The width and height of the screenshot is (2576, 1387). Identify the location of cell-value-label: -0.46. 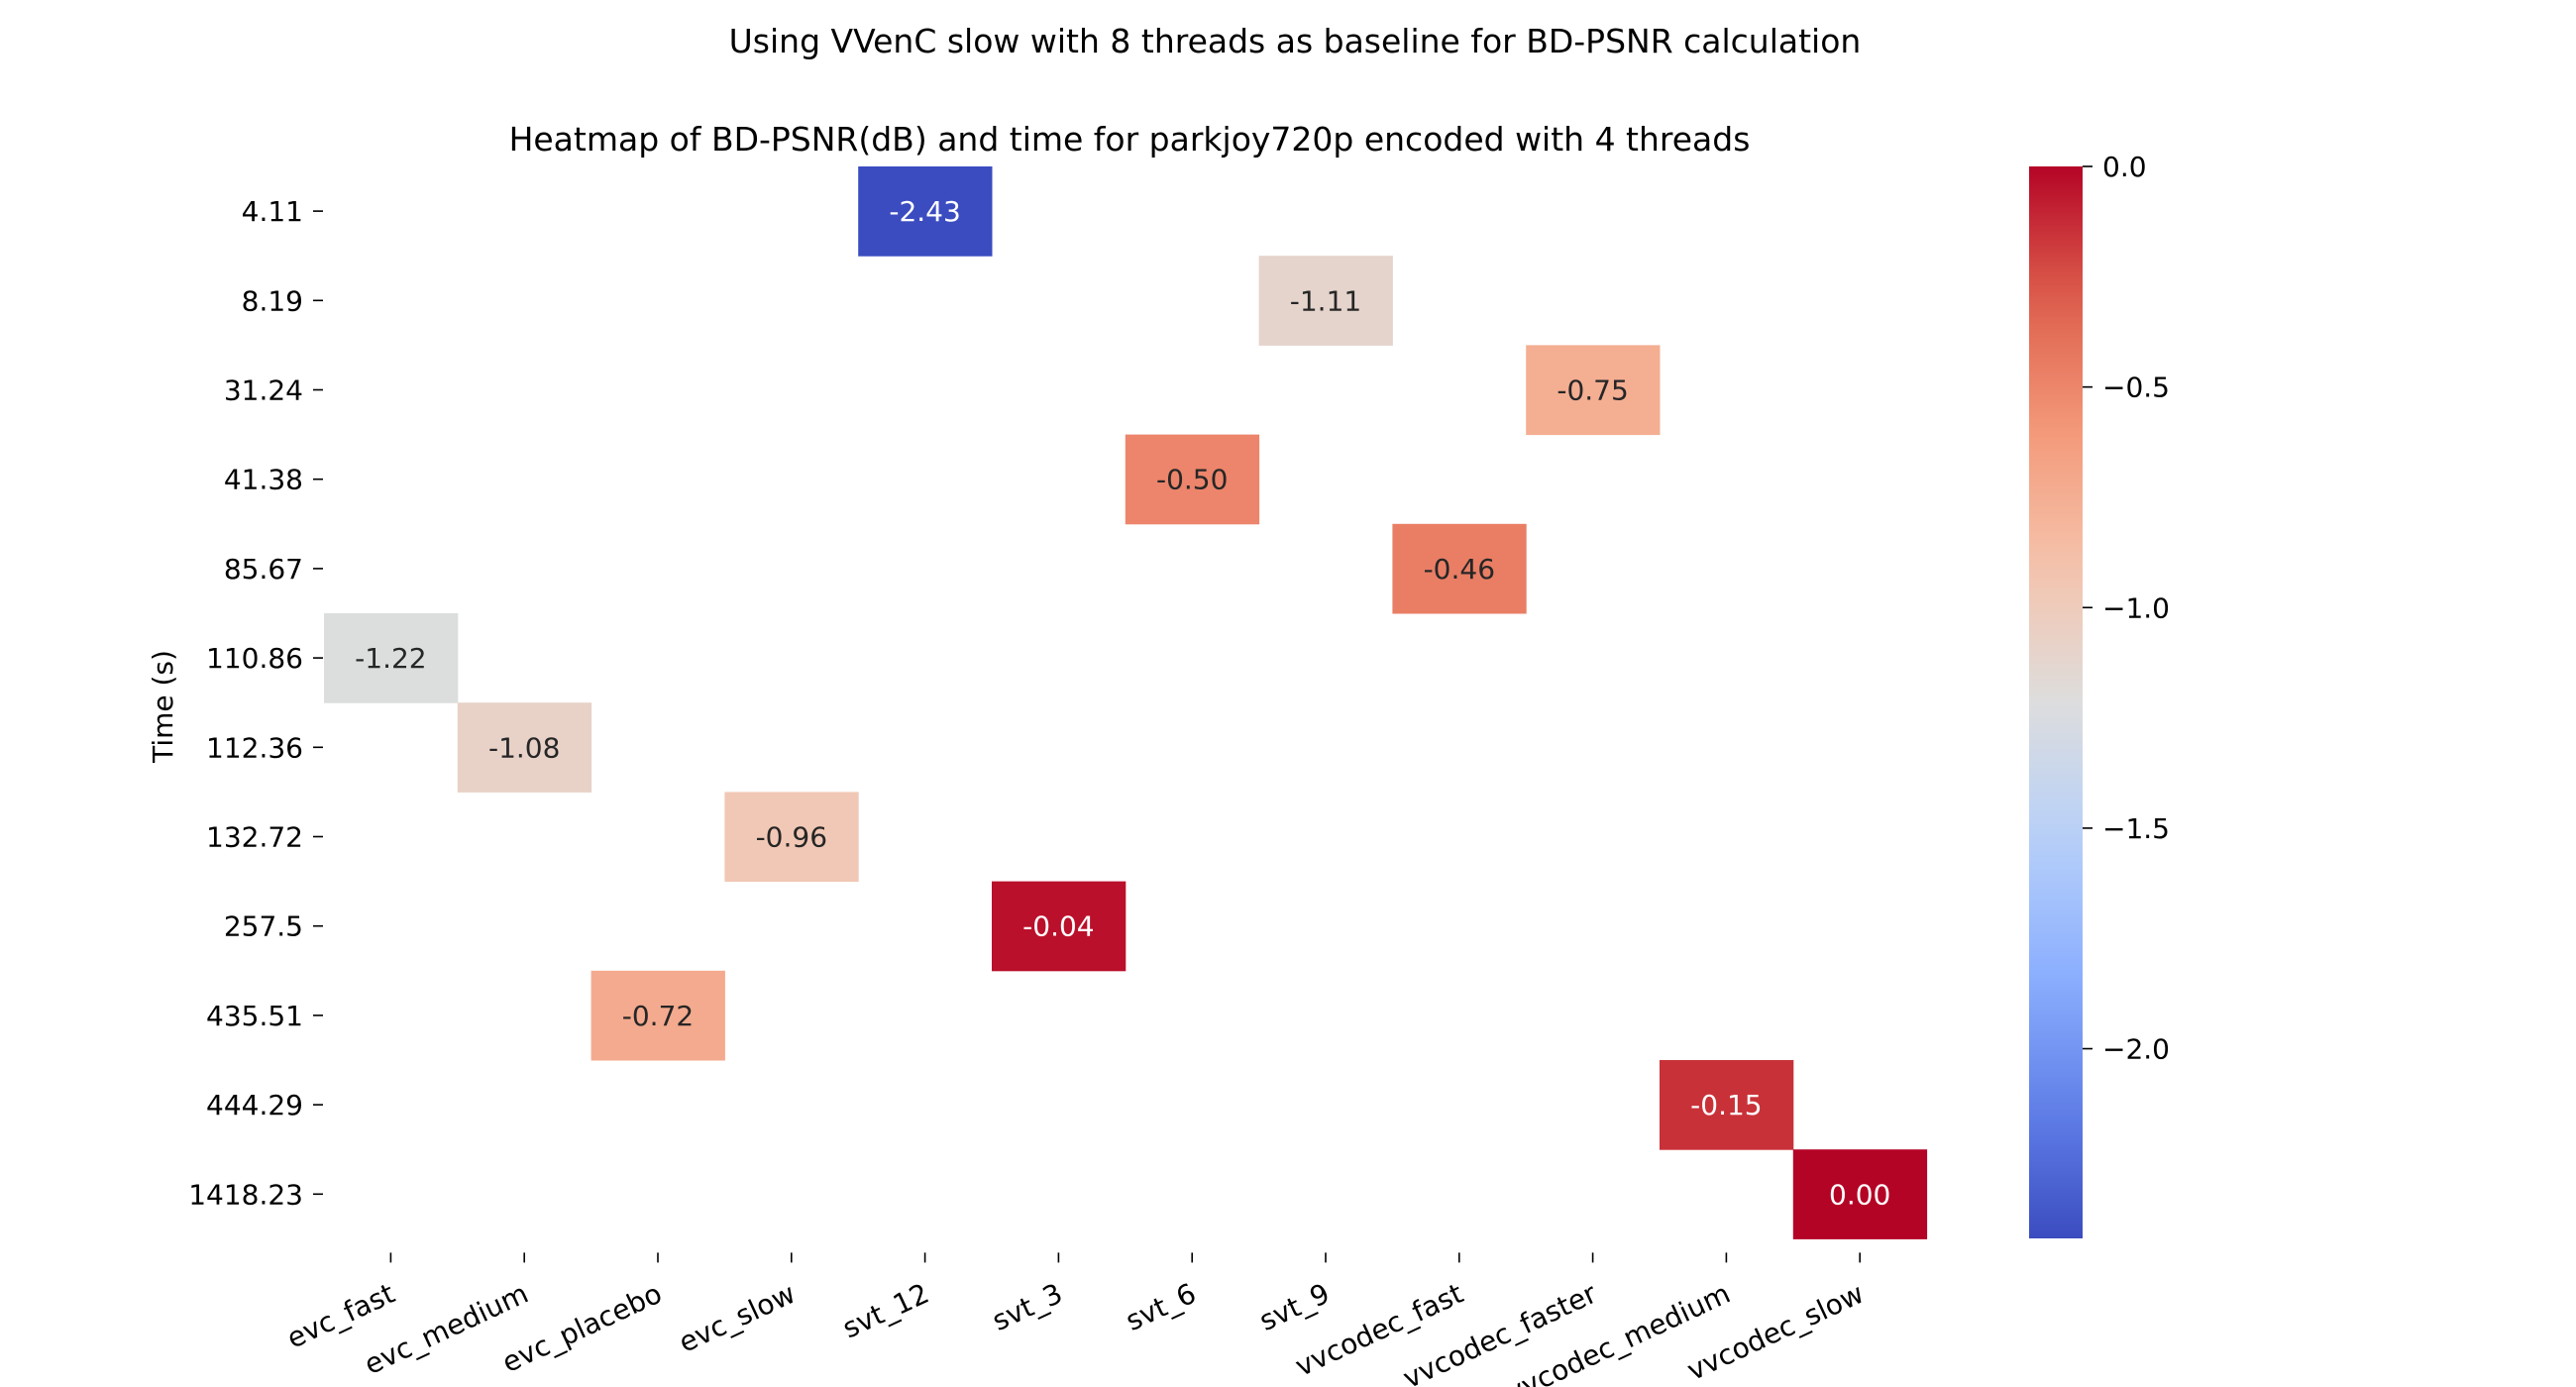
(1460, 569).